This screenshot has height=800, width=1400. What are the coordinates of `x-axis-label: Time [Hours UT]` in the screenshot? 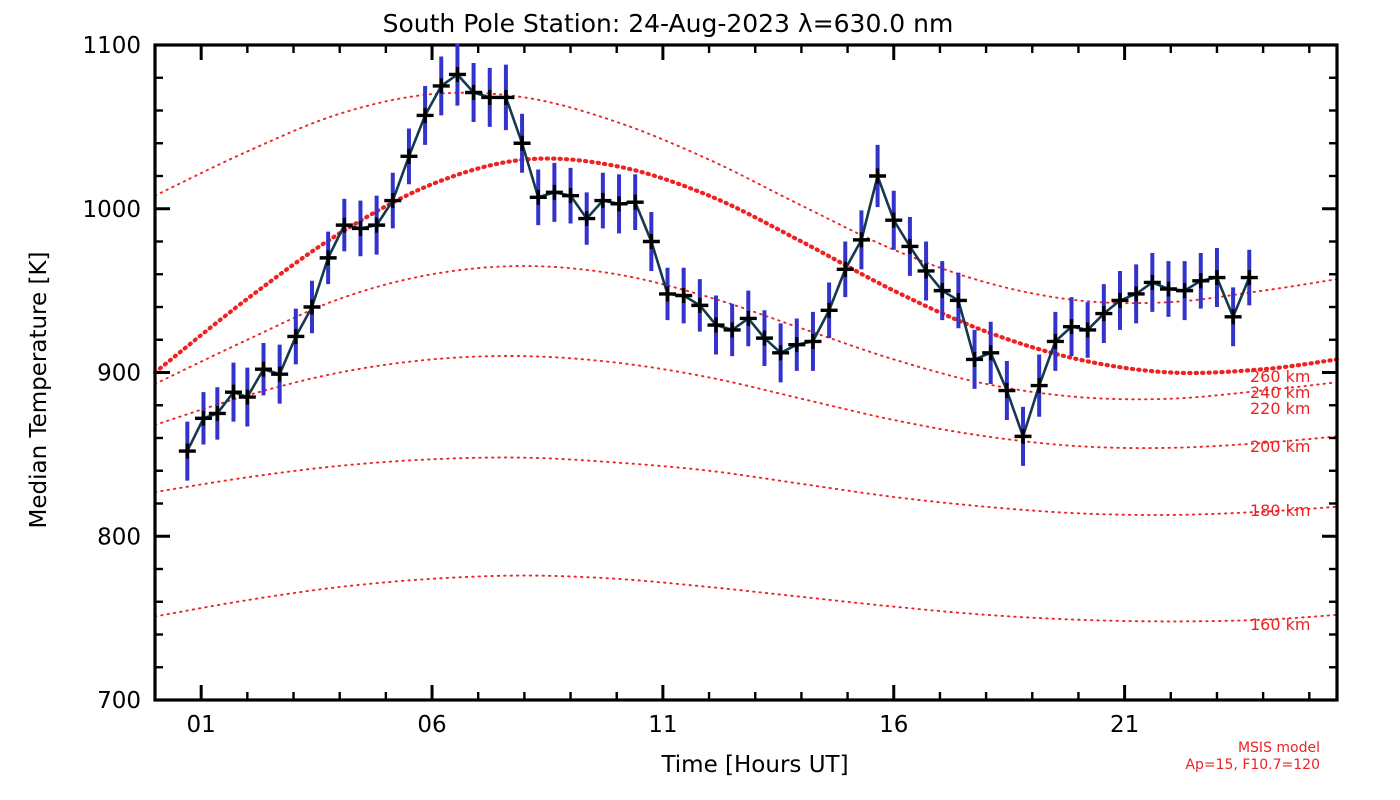 It's located at (754, 765).